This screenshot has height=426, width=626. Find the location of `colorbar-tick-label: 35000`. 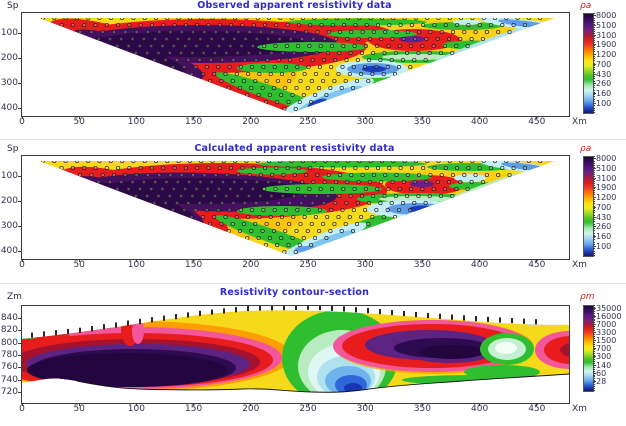

colorbar-tick-label: 35000 is located at coordinates (609, 308).